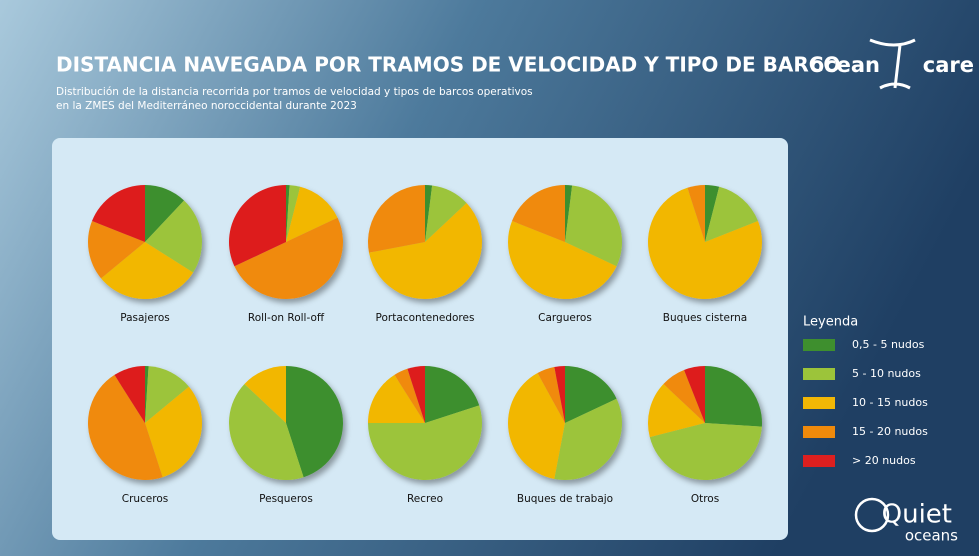  I want to click on legend-title: Leyenda, so click(830, 322).